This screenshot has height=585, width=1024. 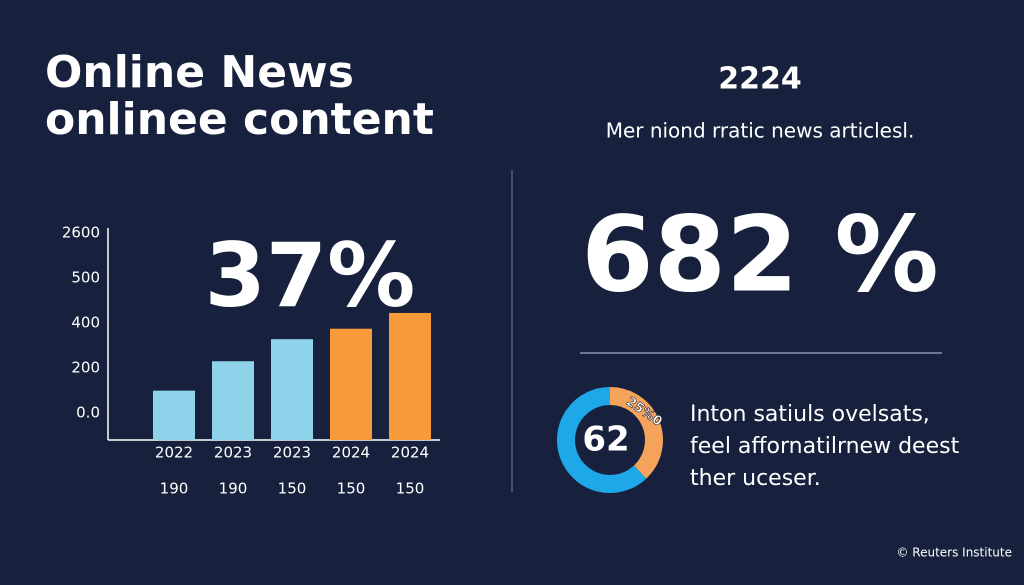 I want to click on title-line: Online News, so click(x=199, y=72).